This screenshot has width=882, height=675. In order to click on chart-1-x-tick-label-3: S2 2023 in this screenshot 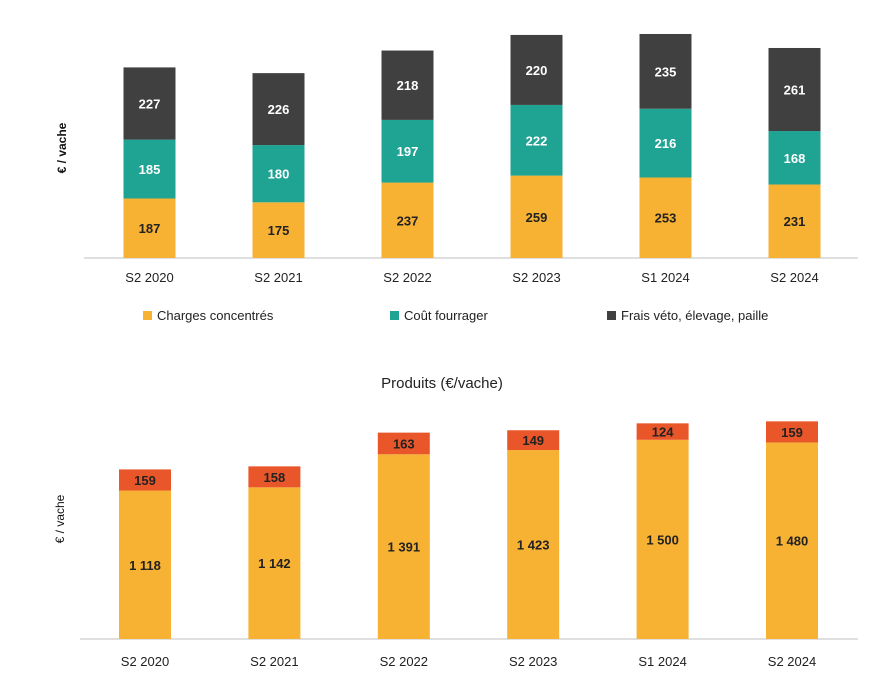, I will do `click(536, 277)`.